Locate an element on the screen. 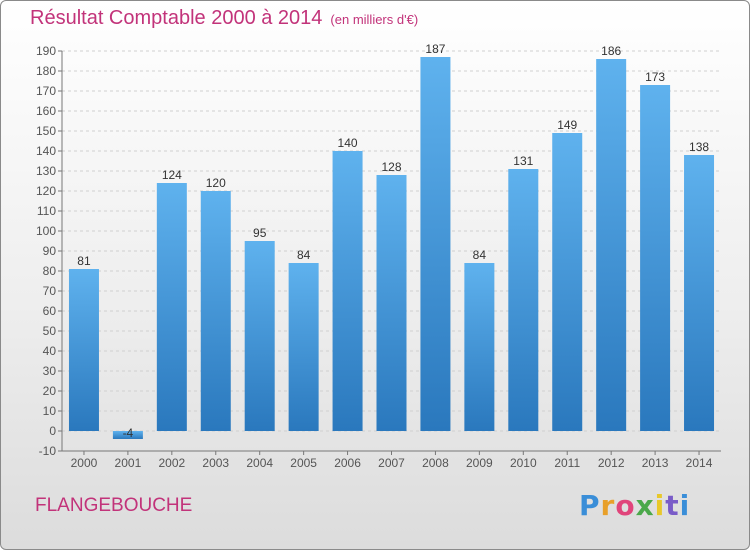 The width and height of the screenshot is (750, 550). logo-letter: x is located at coordinates (645, 505).